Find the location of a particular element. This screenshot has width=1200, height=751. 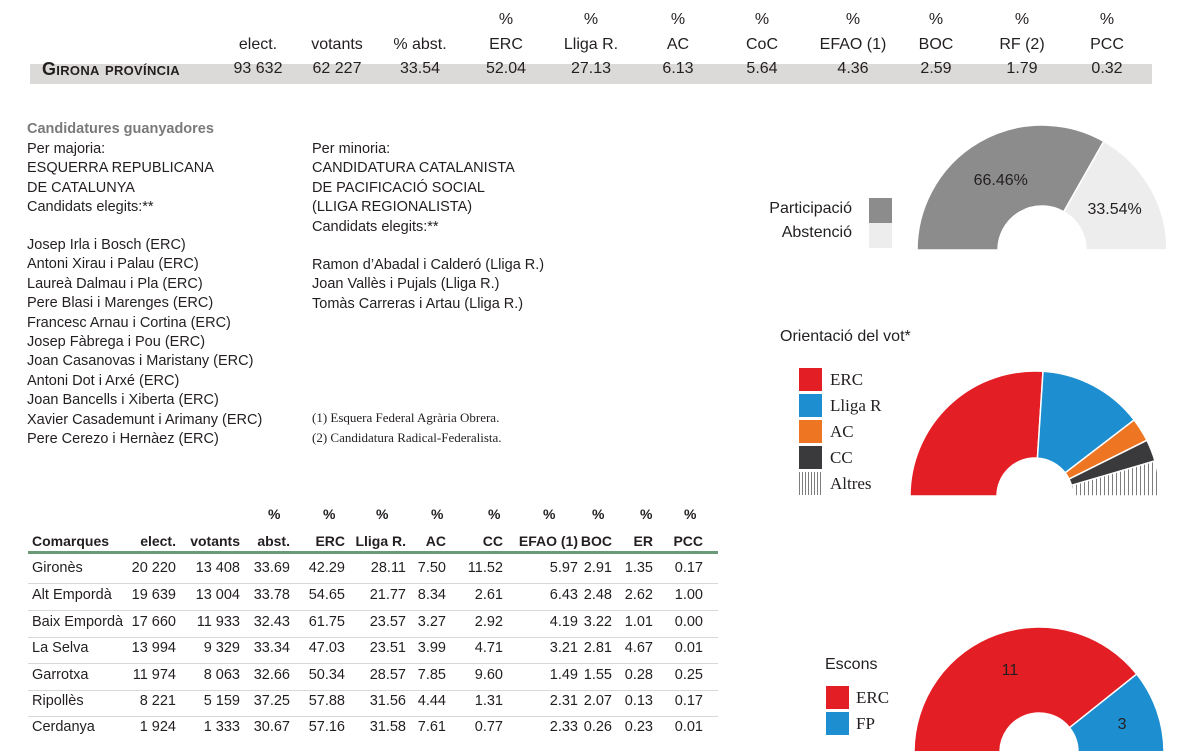

table-cell: 50.34 is located at coordinates (326, 675).